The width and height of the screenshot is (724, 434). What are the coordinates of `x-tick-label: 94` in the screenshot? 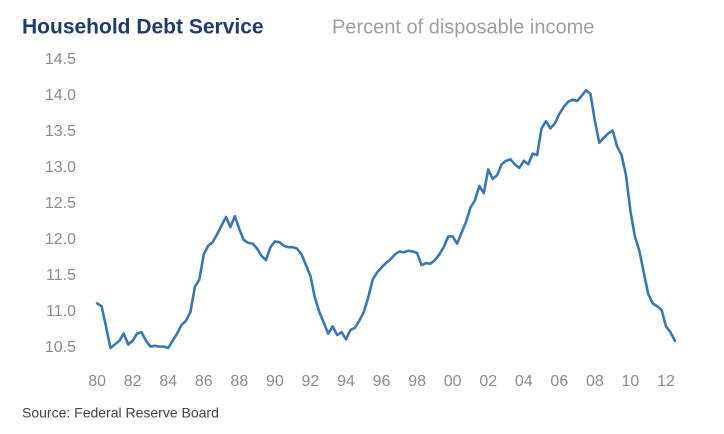 It's located at (346, 381).